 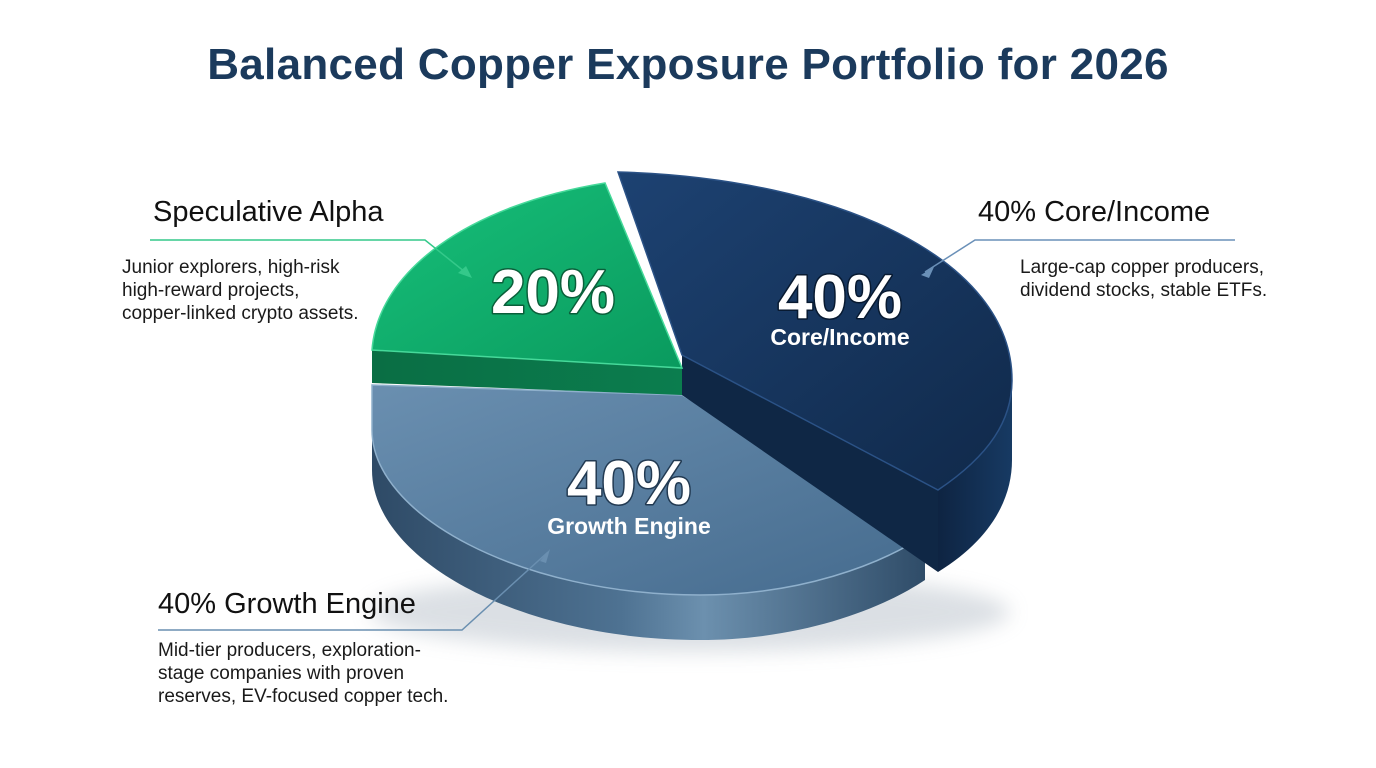 What do you see at coordinates (927, 272) in the screenshot?
I see `arrow-core` at bounding box center [927, 272].